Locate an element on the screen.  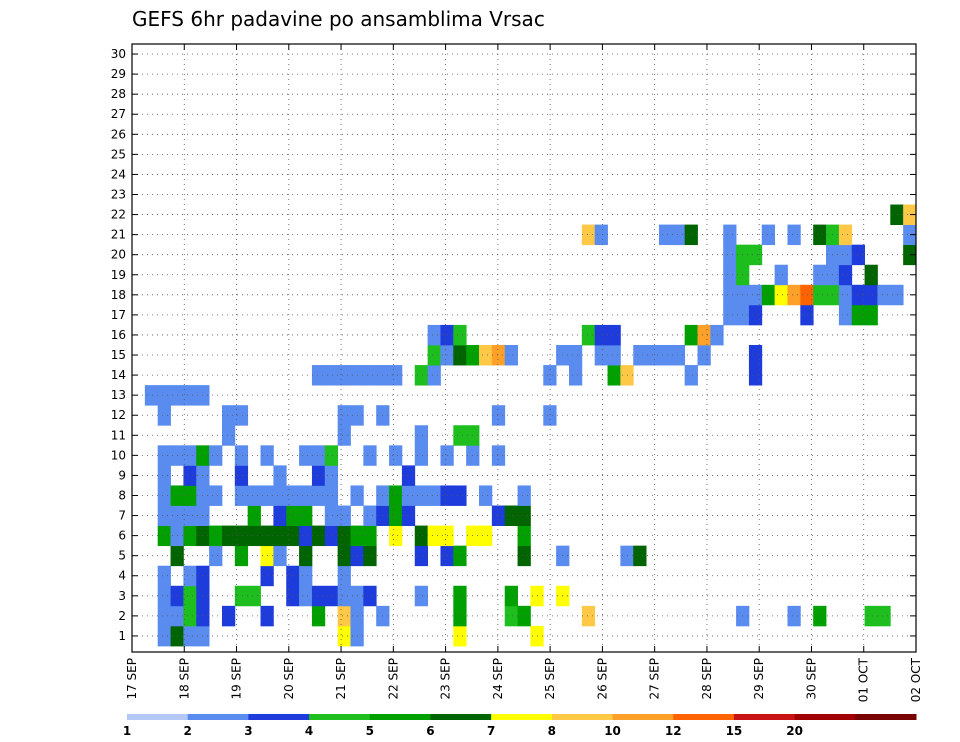
x-tick-label: 22 SEP is located at coordinates (393, 679).